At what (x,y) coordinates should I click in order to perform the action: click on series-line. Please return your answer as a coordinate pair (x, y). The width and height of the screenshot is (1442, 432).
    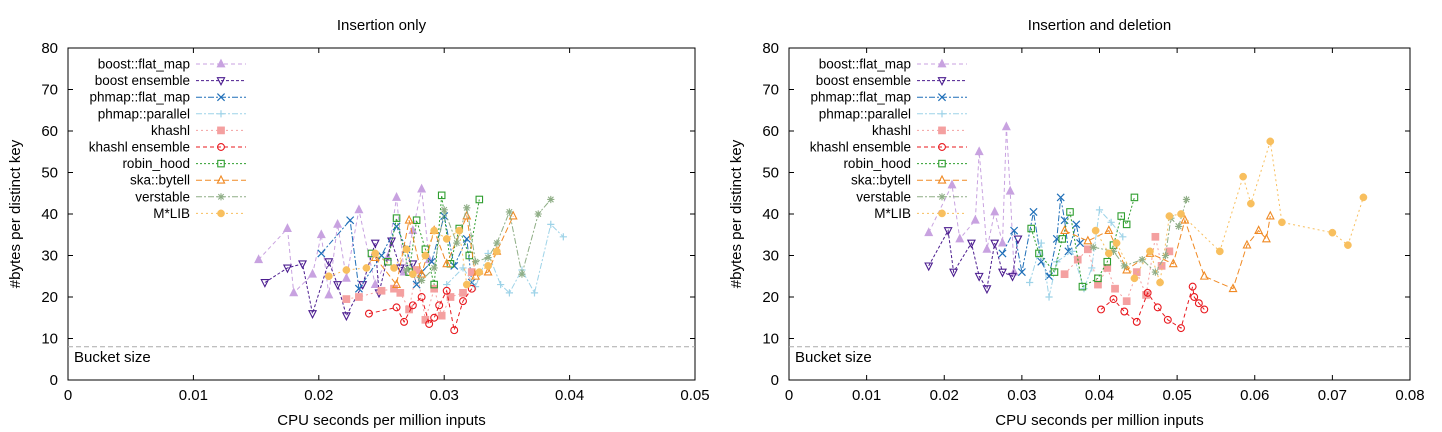
    Looking at the image, I should click on (973, 260).